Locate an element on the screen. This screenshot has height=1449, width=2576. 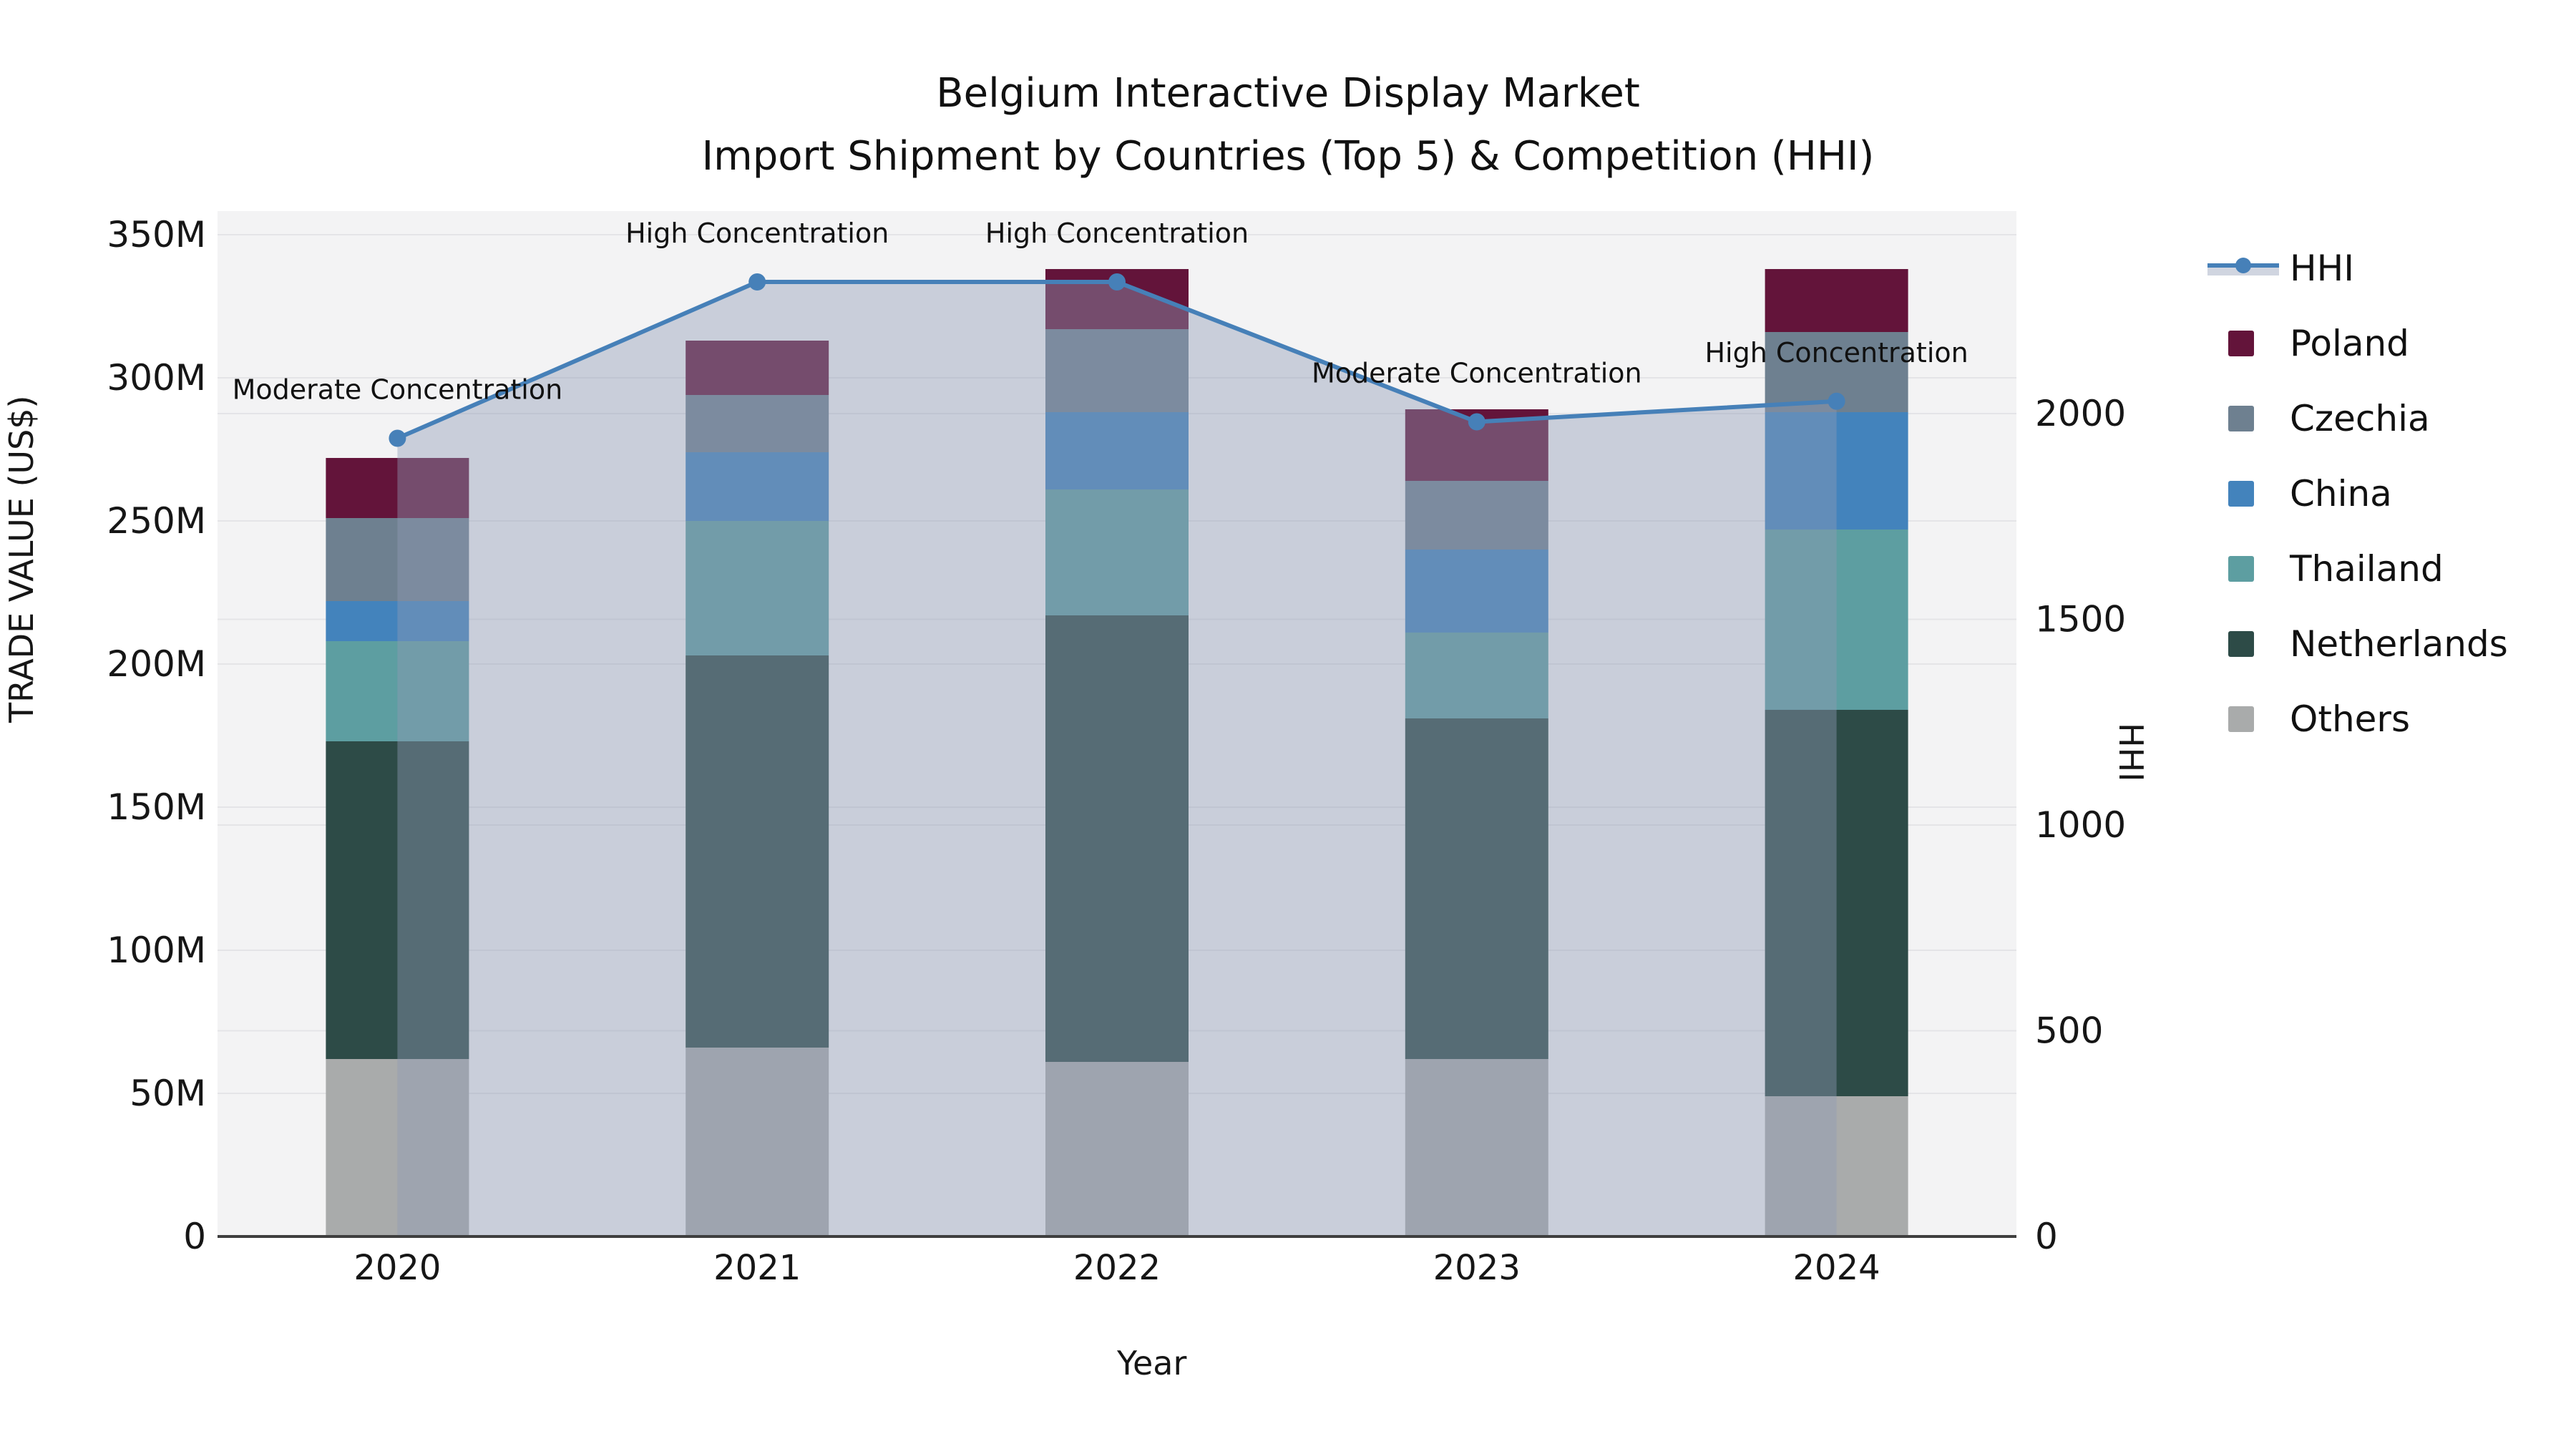
chart-title: Belgium Interactive Display Market is located at coordinates (1288, 93).